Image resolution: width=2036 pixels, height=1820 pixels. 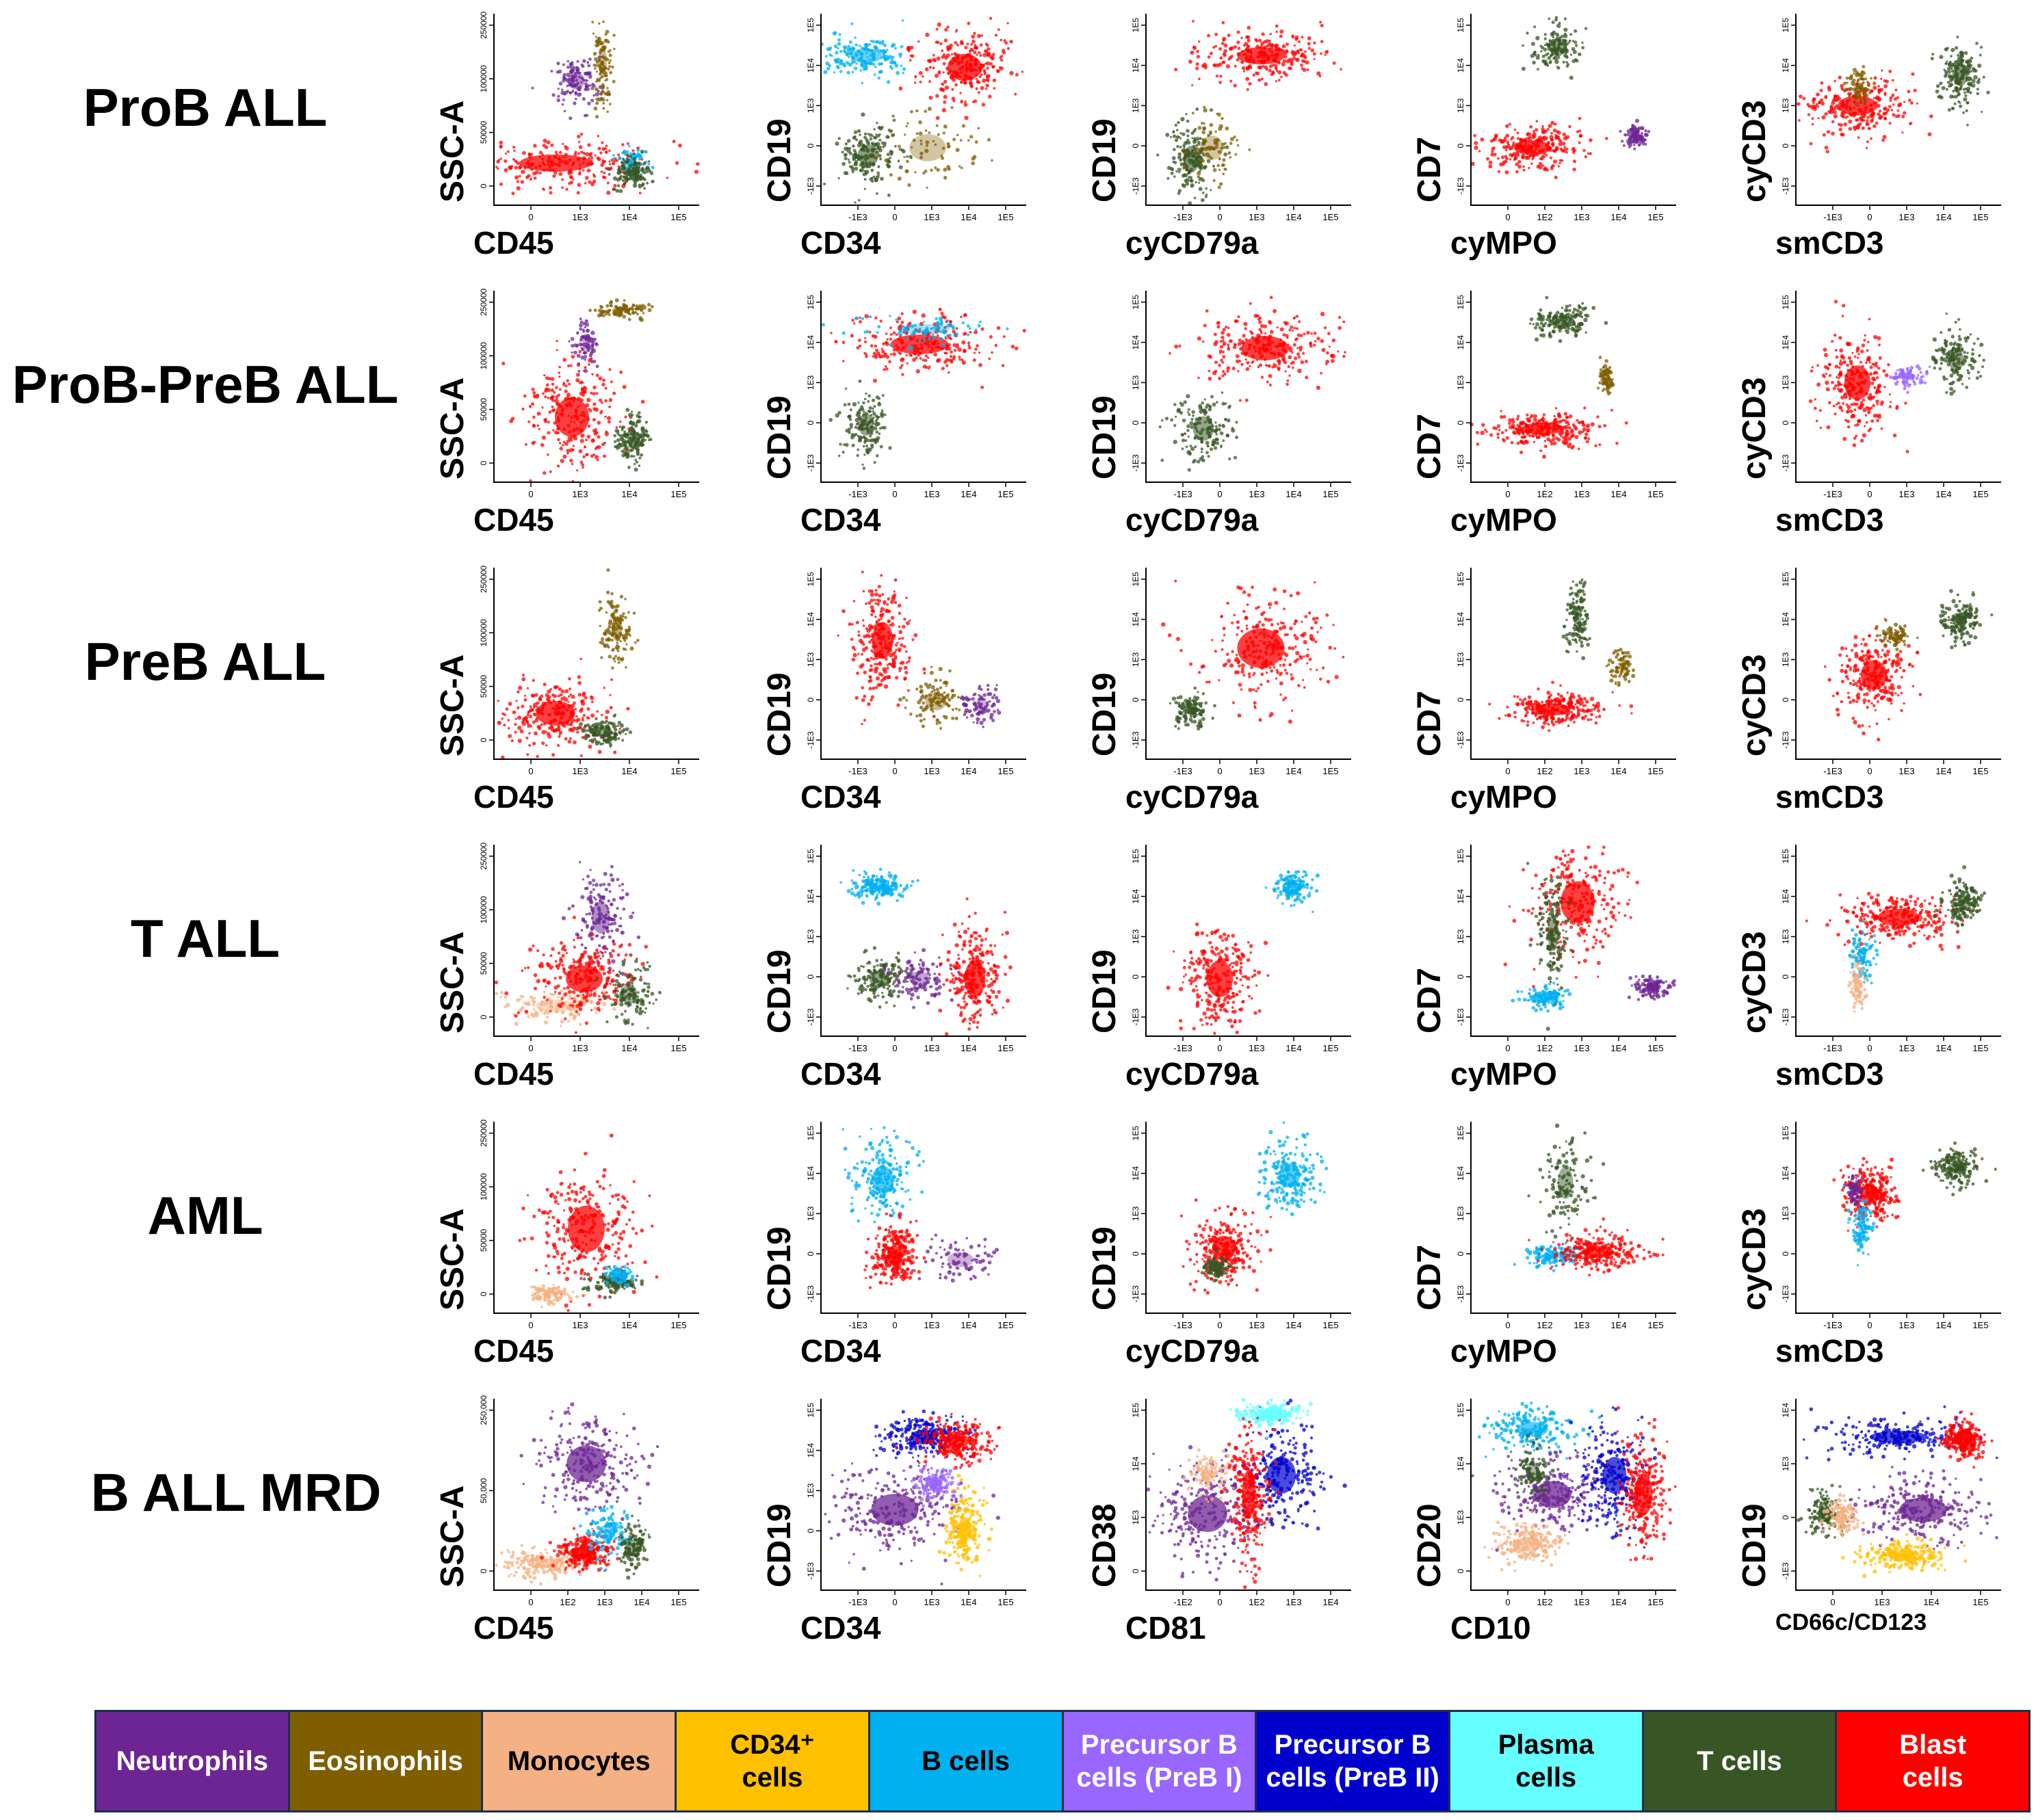 I want to click on y-tick-label: 250000, so click(x=483, y=24).